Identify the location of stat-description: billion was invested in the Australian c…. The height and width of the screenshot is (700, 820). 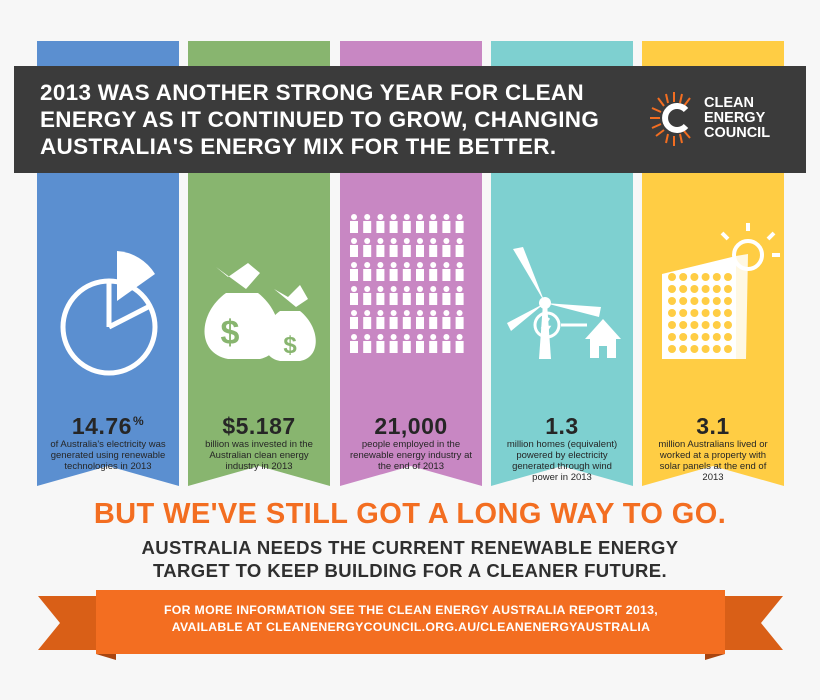
(259, 455).